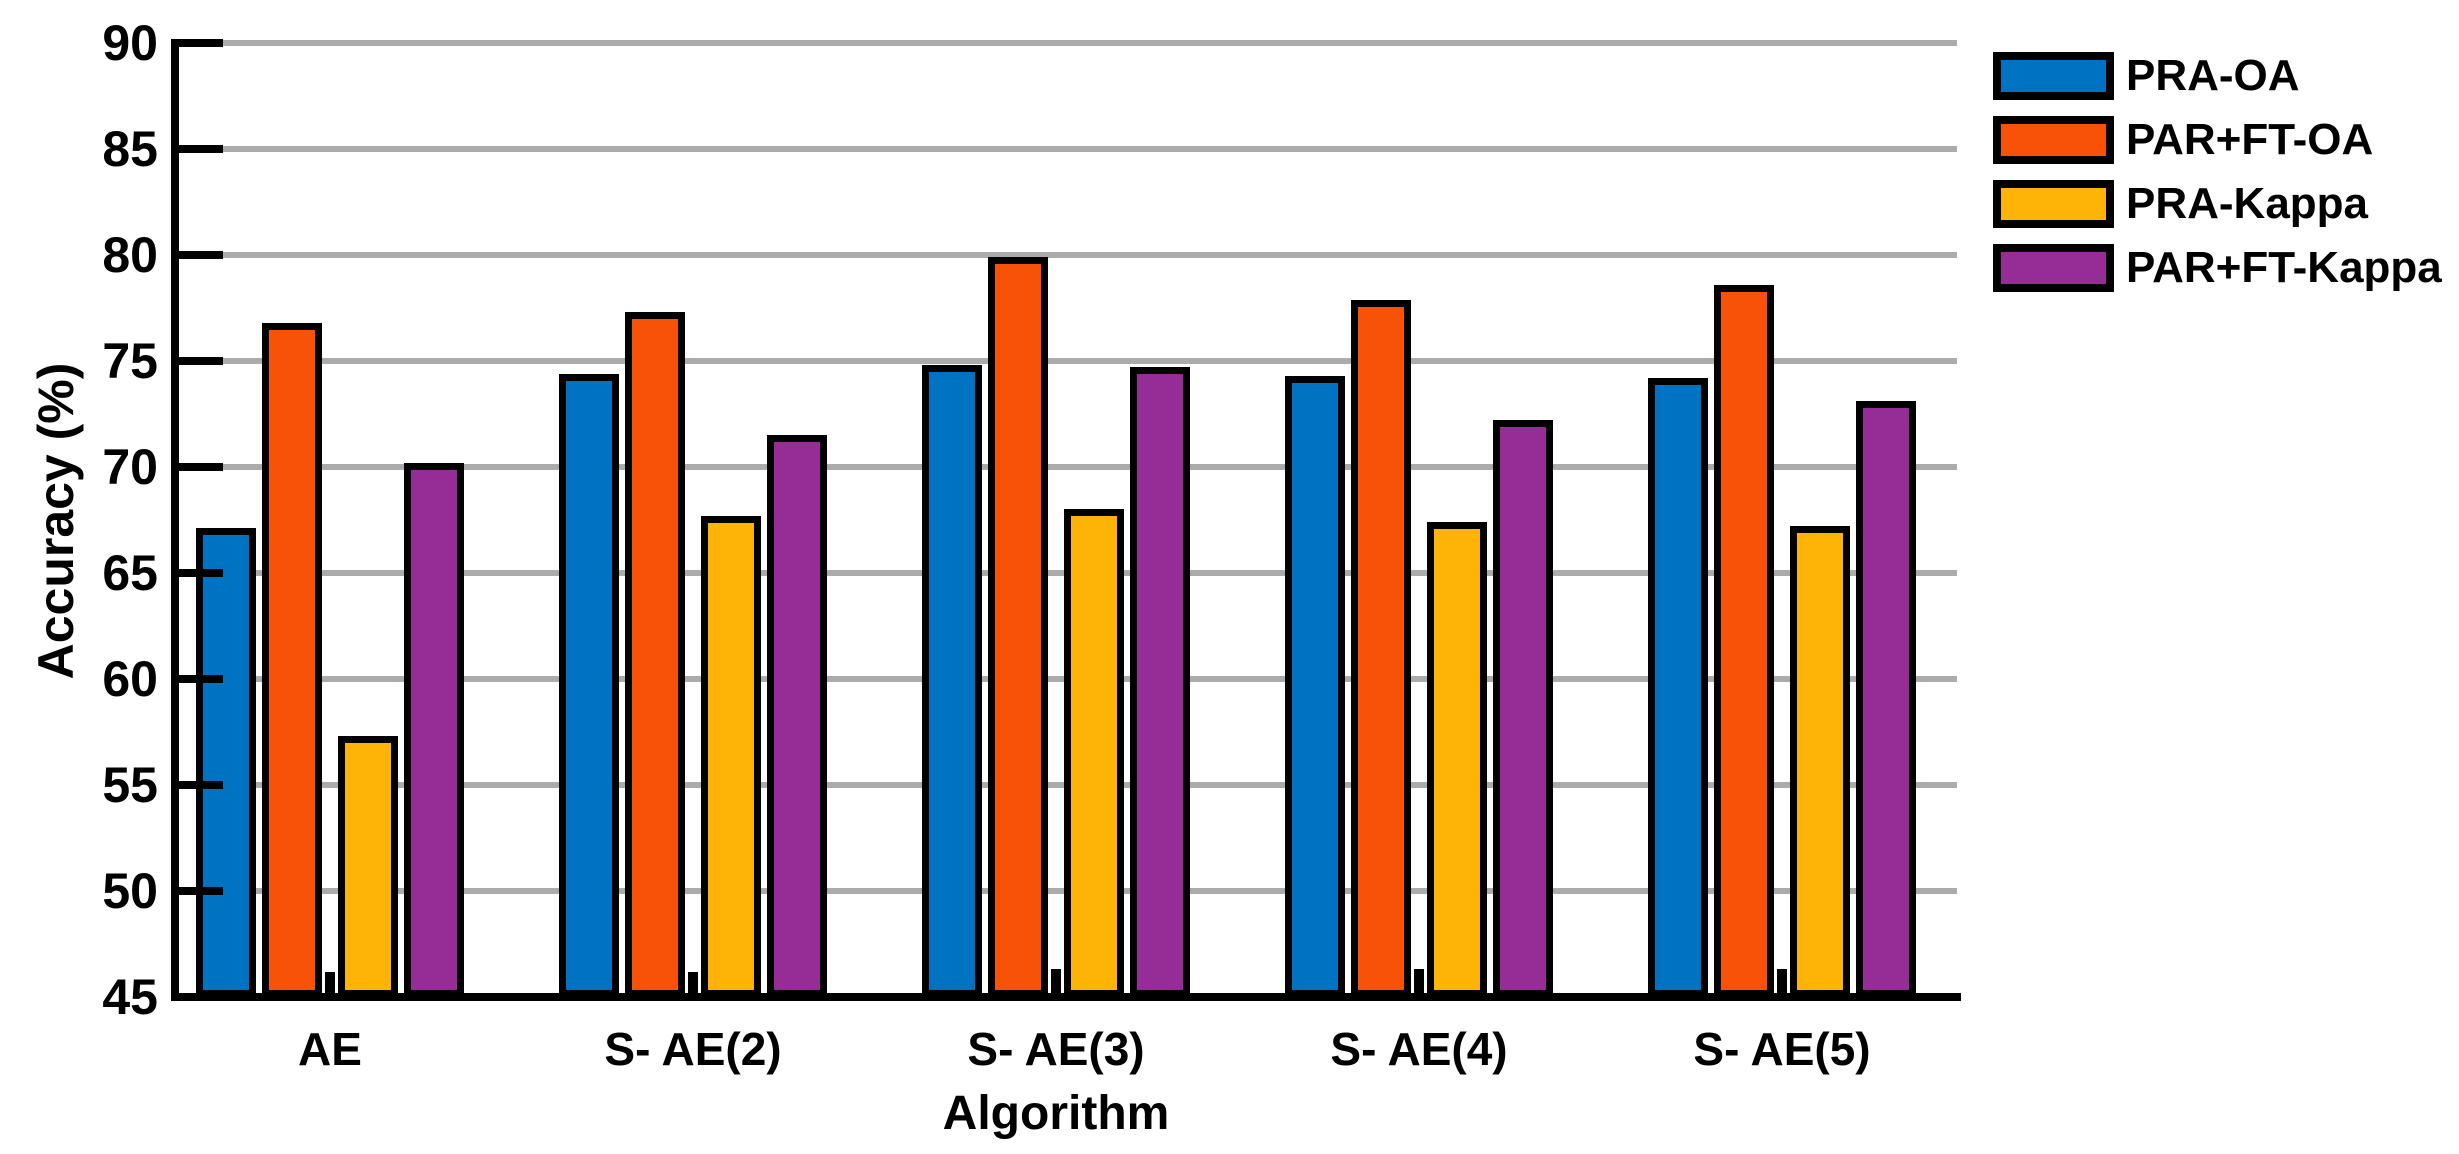 The height and width of the screenshot is (1154, 2459). Describe the element at coordinates (1523, 708) in the screenshot. I see `bar-PAR+FT-Kappa-S- AE(4)` at that location.